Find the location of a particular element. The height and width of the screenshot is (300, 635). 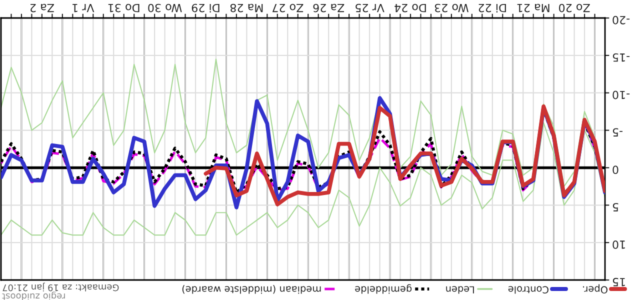

x-tick-label: Za 26 is located at coordinates (328, 8).